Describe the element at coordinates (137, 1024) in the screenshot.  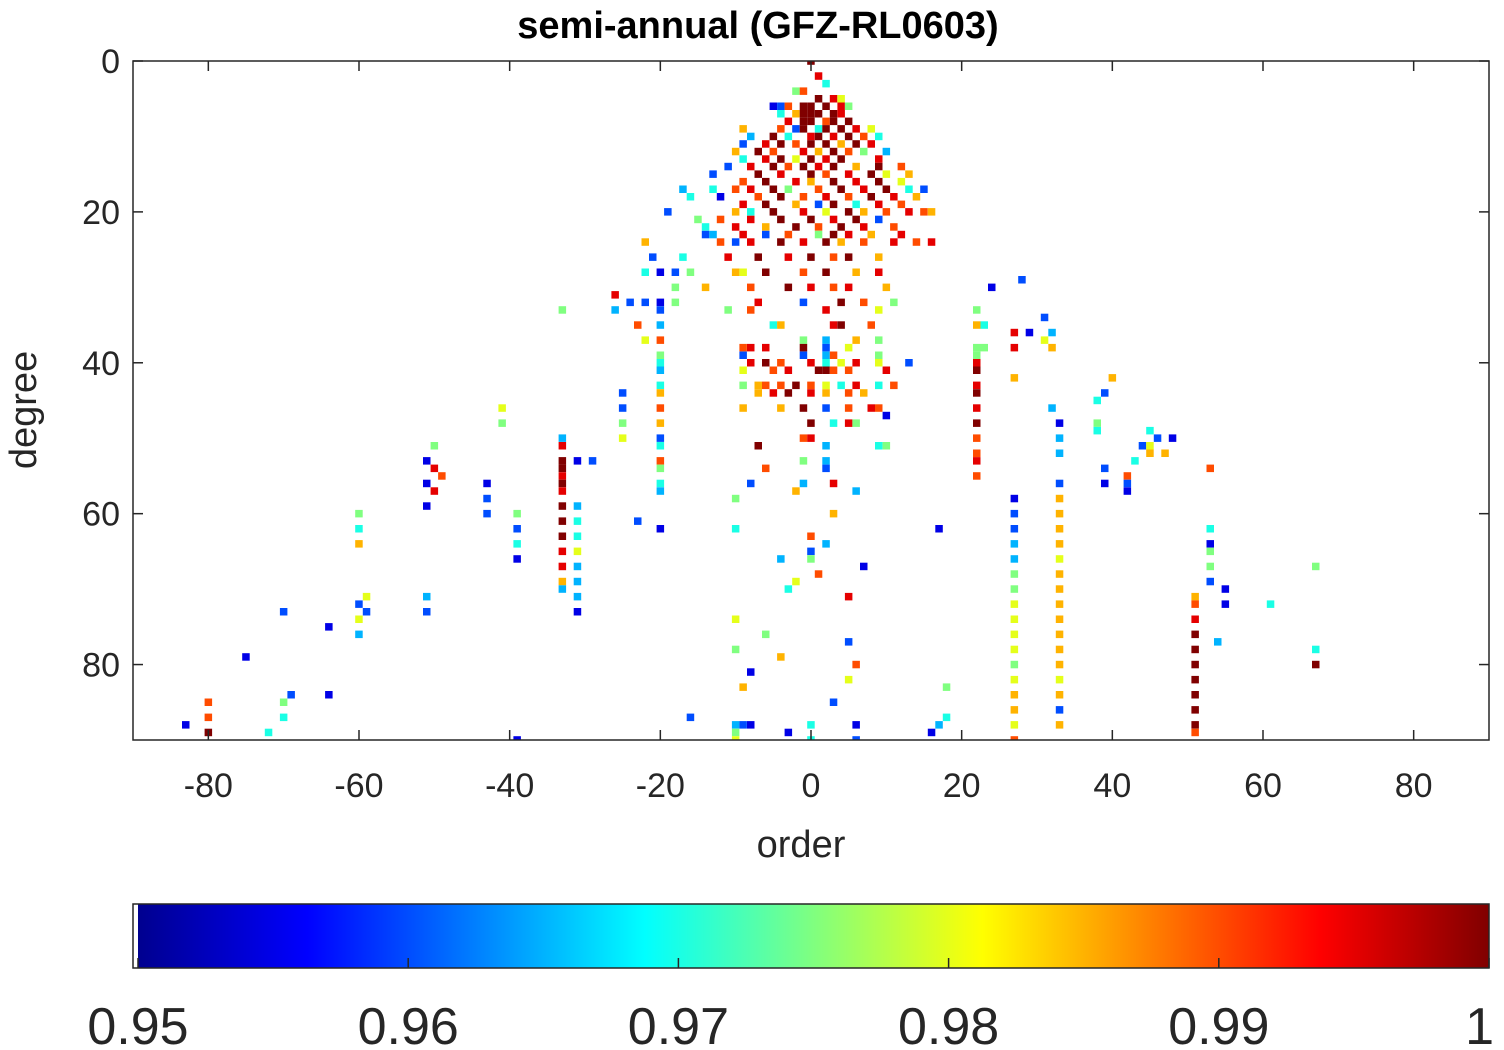
I see `colorbar-tick-label: 0.95` at that location.